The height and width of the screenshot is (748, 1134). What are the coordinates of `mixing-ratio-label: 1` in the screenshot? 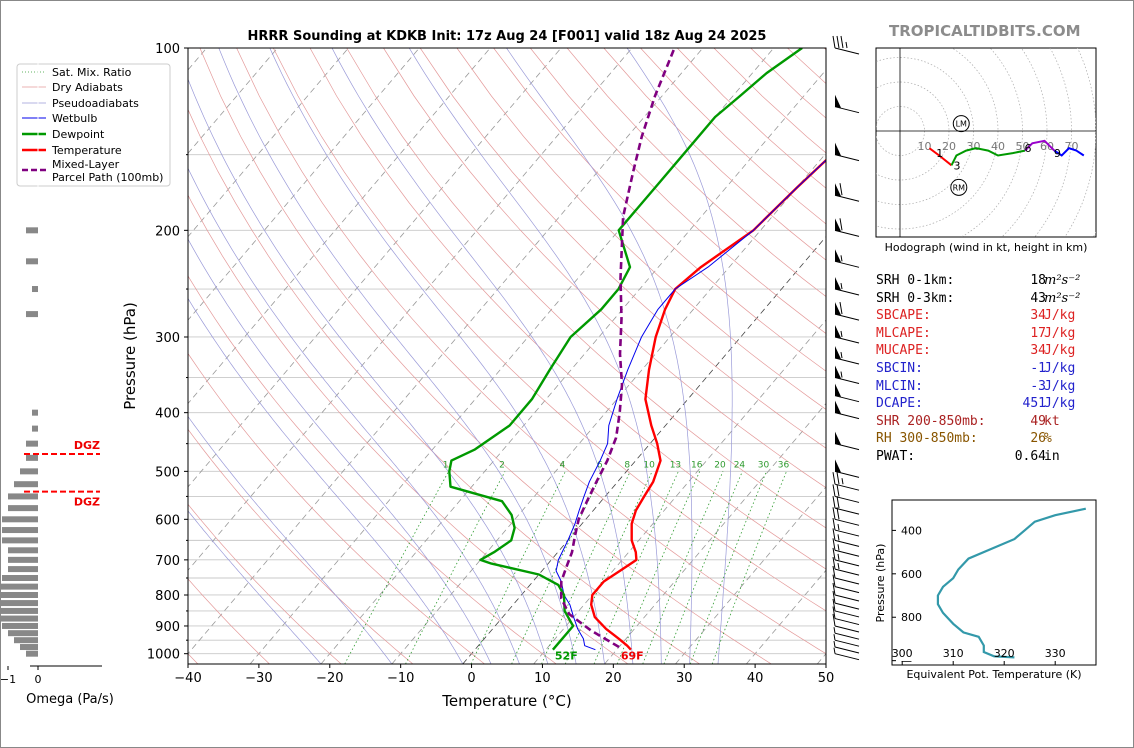 It's located at (446, 465).